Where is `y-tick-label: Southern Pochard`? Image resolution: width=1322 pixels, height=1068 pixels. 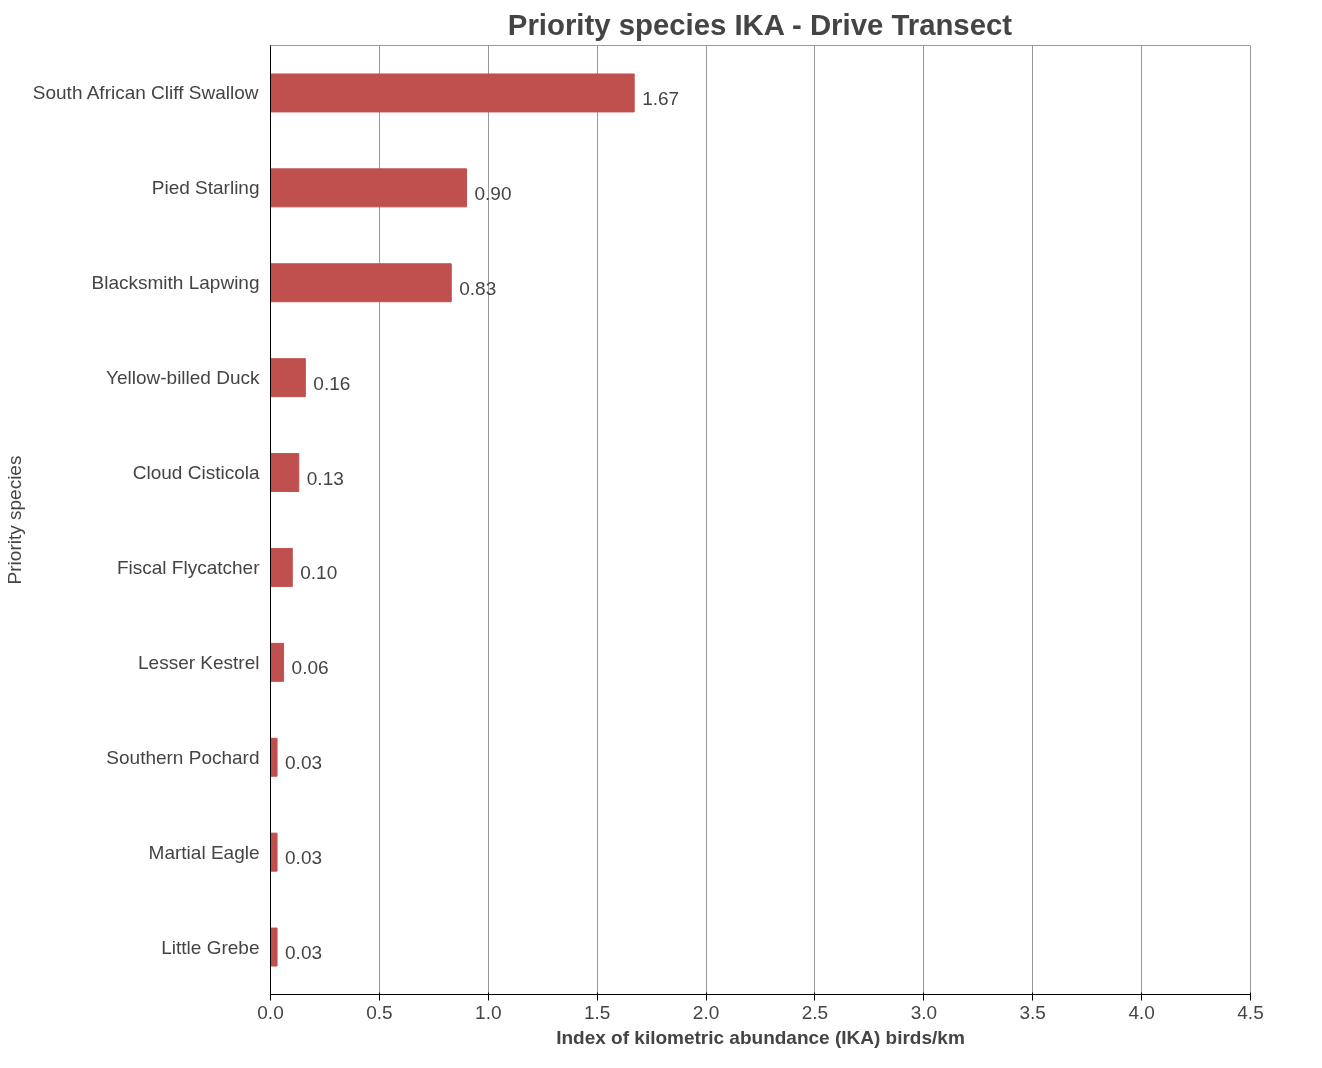 y-tick-label: Southern Pochard is located at coordinates (183, 757).